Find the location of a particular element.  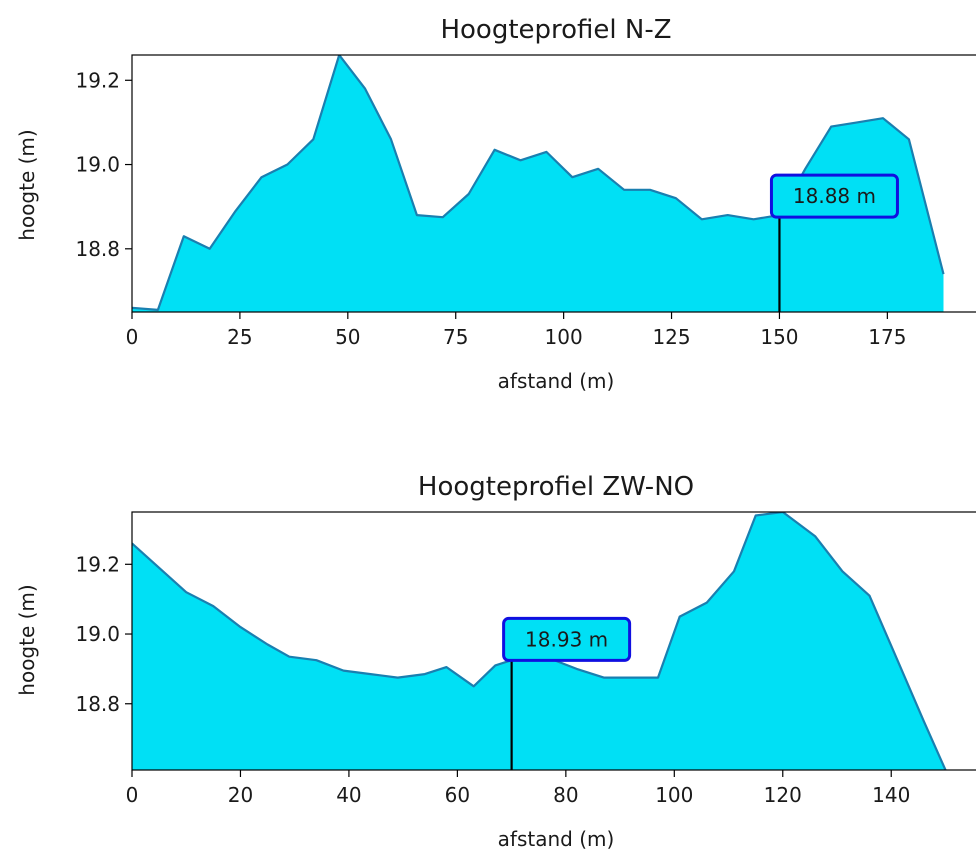

x-tick-label: 40 is located at coordinates (348, 795).